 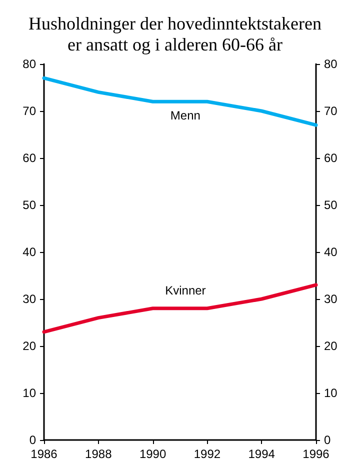 What do you see at coordinates (29, 299) in the screenshot?
I see `y-tick-label: 30` at bounding box center [29, 299].